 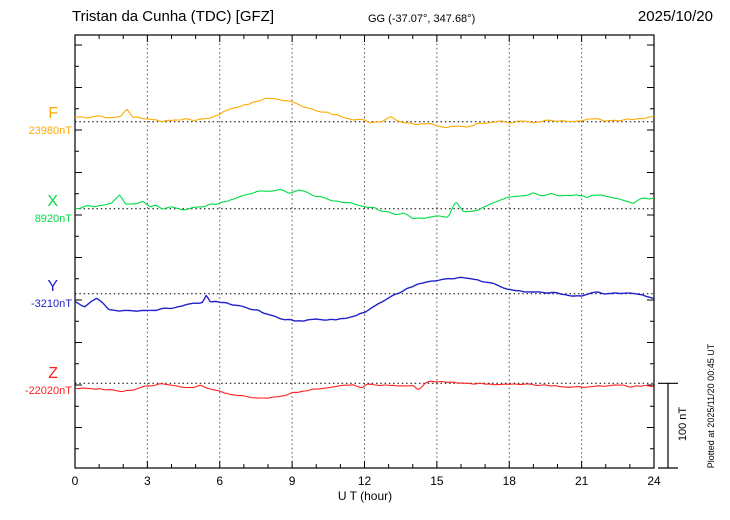 I want to click on channel-z-baseline-value: -22020nT, so click(x=48, y=391).